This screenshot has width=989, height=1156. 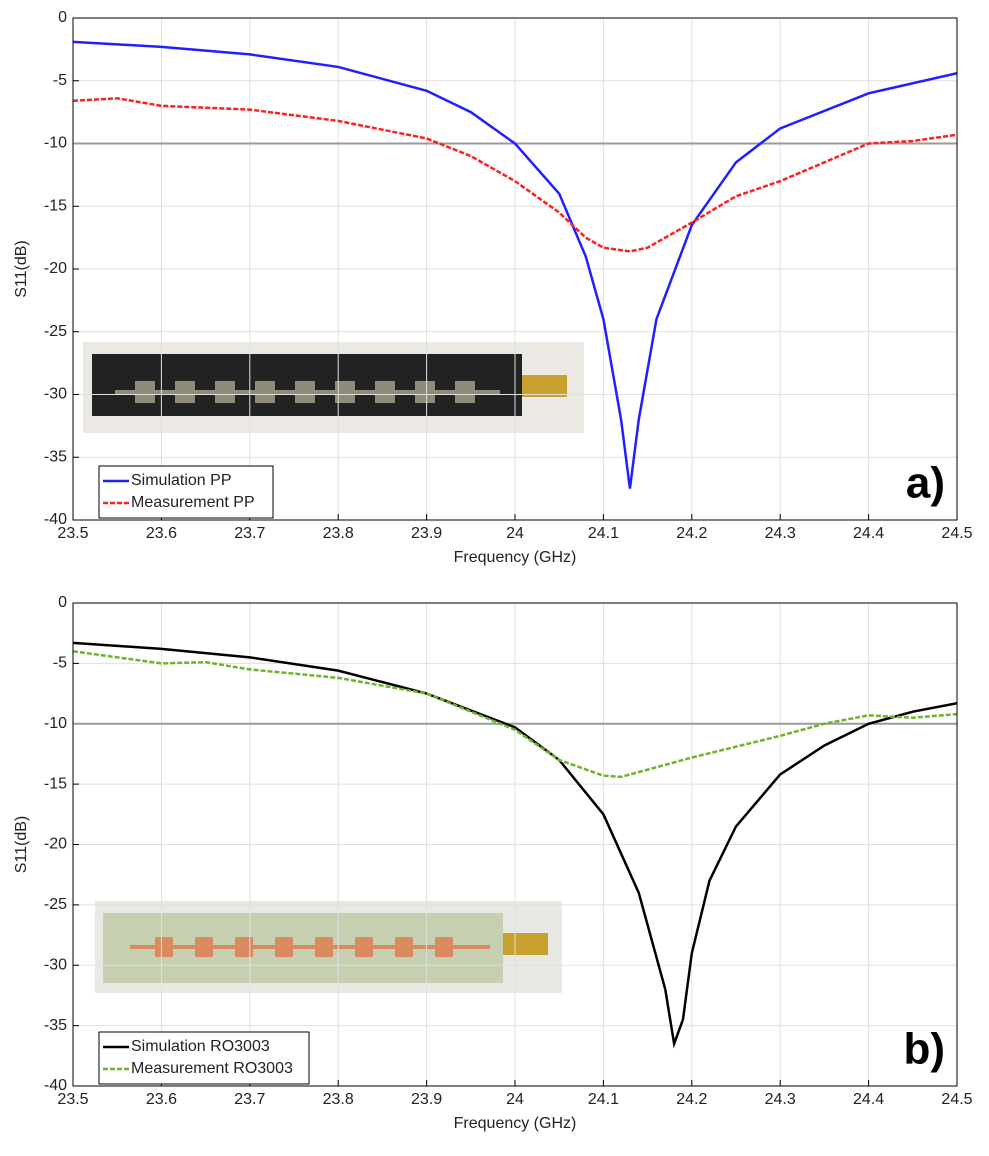 What do you see at coordinates (181, 480) in the screenshot?
I see `legend-label: Simulation PP` at bounding box center [181, 480].